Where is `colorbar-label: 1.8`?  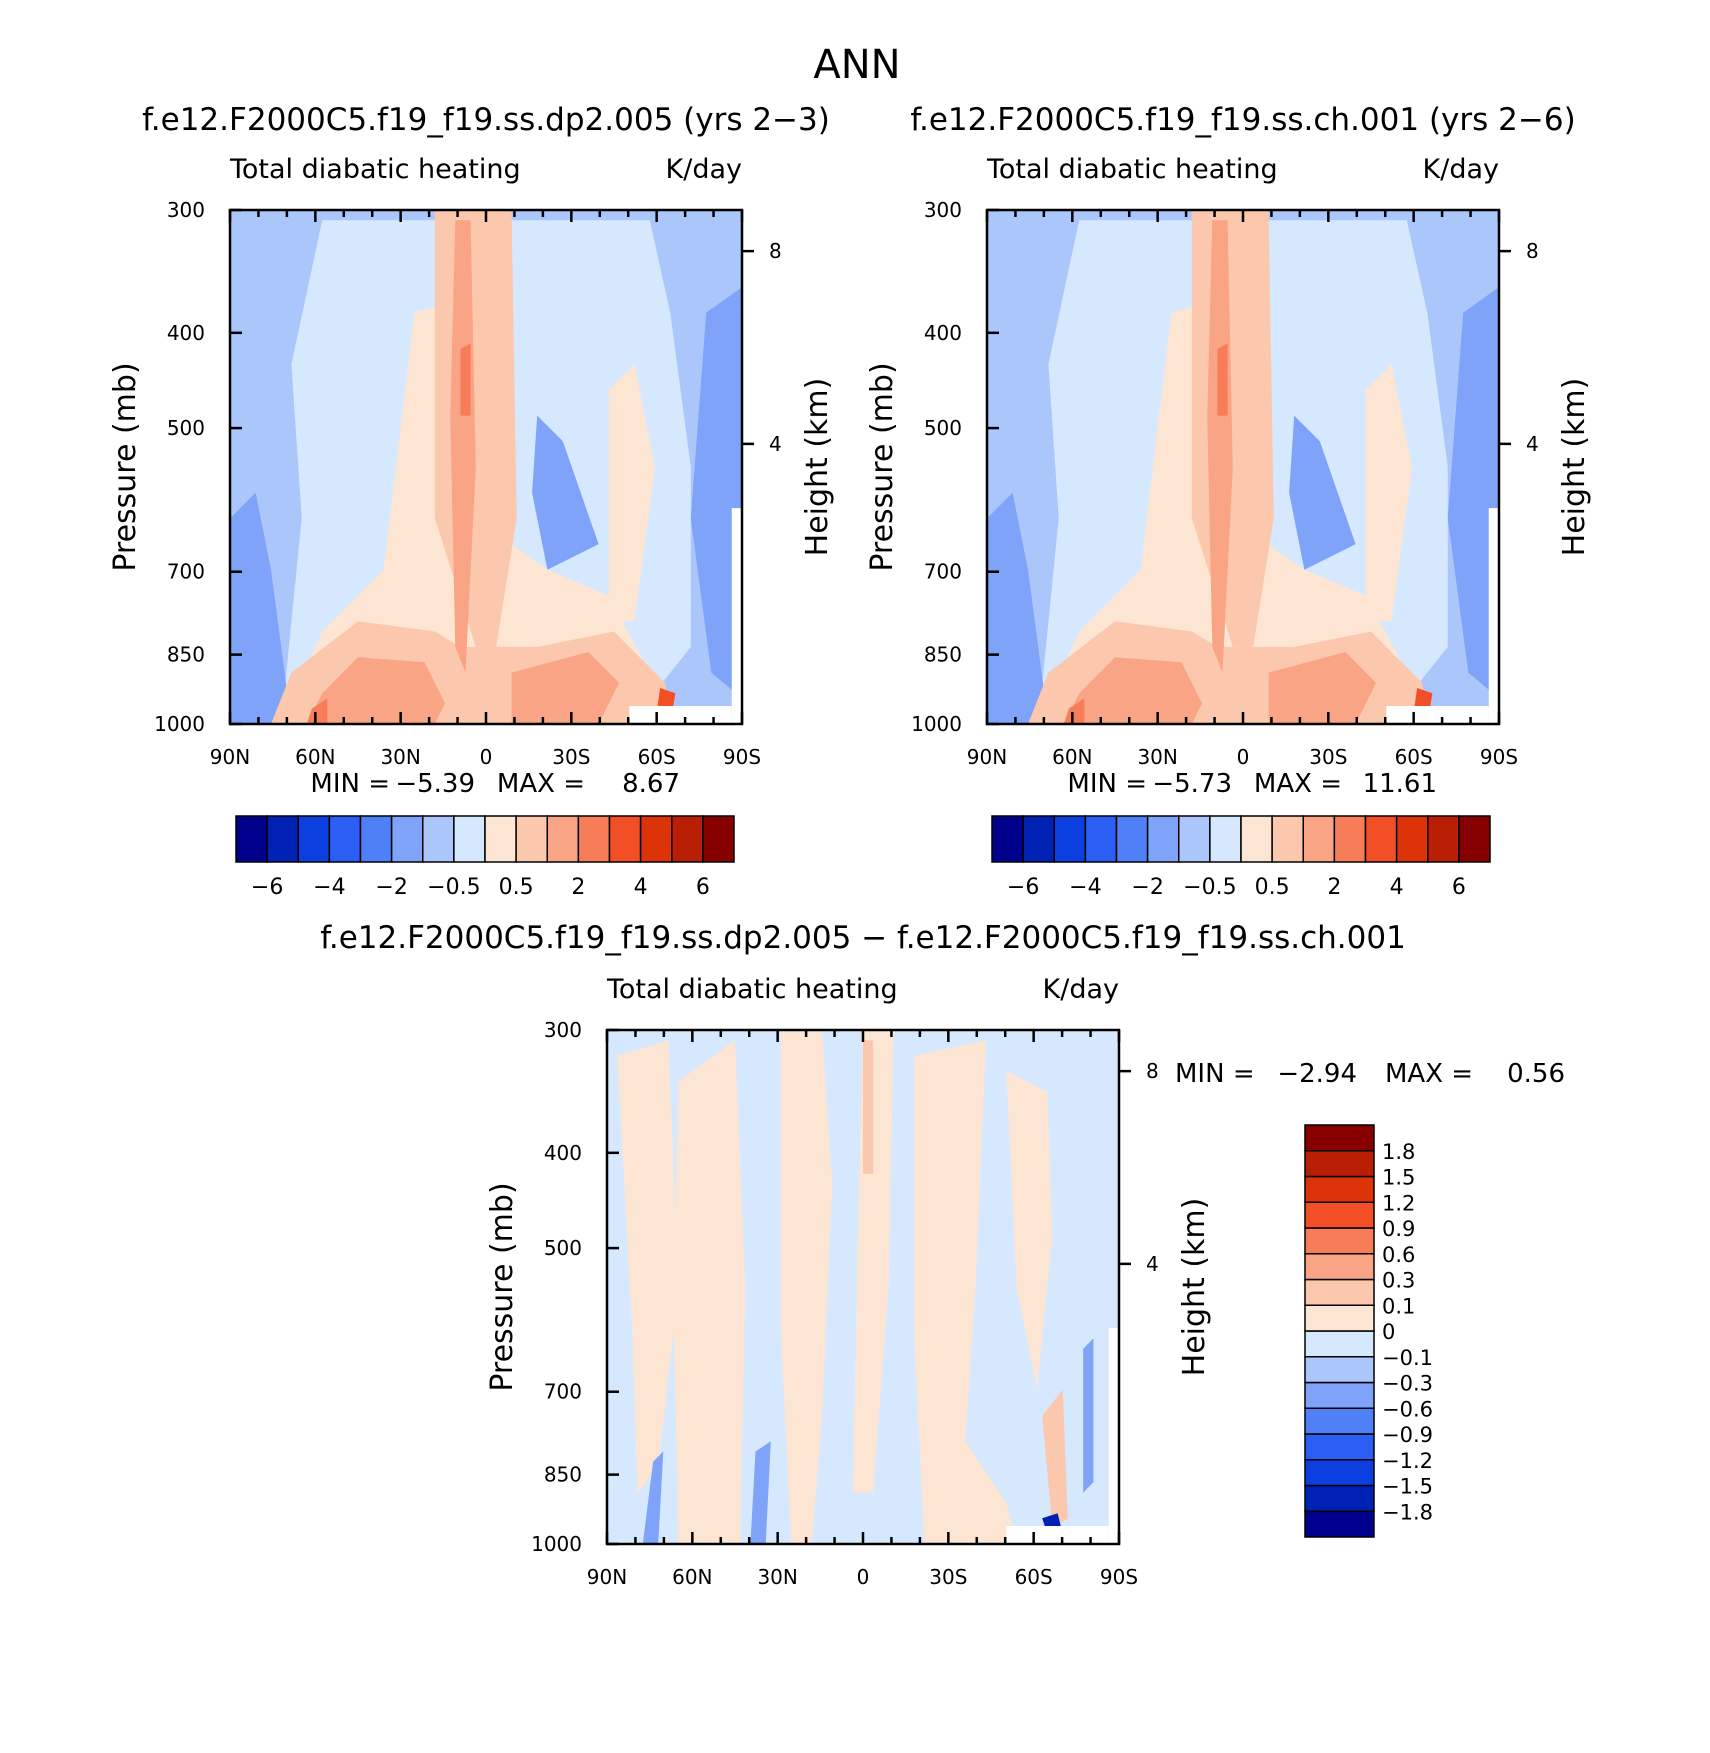 colorbar-label: 1.8 is located at coordinates (1398, 1152).